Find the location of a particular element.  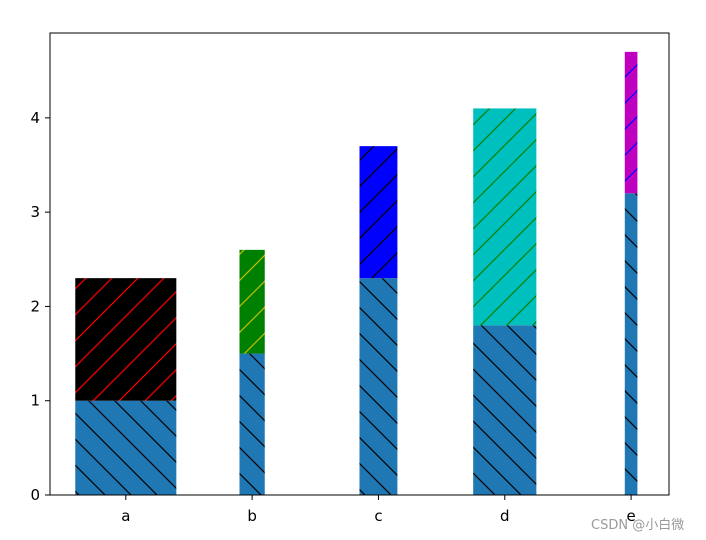

y-tick-label-4: 4 is located at coordinates (35, 118).